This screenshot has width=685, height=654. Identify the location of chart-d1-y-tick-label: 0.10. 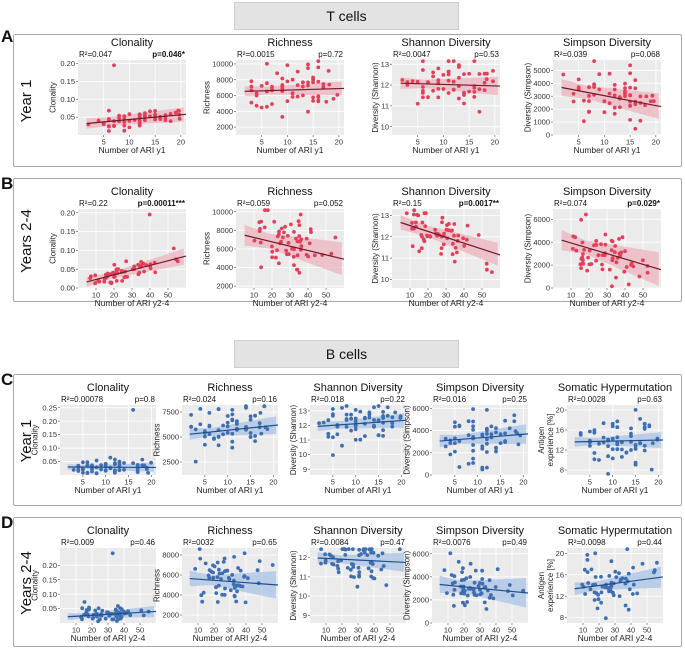
(49, 594).